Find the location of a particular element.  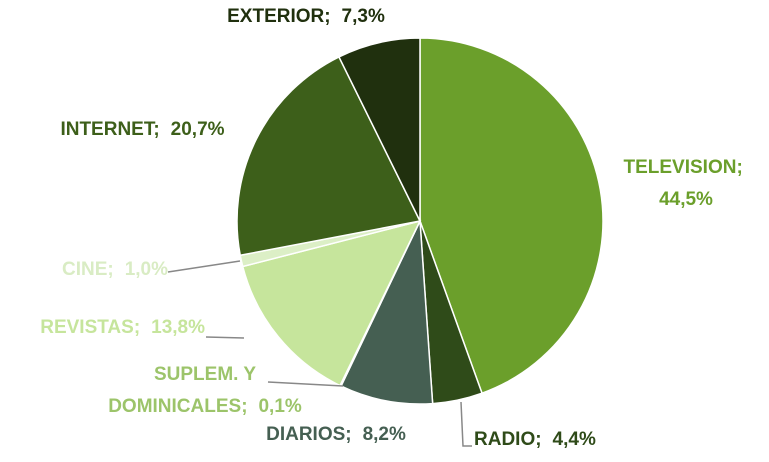

category-name: EXTERIOR is located at coordinates (276, 16).